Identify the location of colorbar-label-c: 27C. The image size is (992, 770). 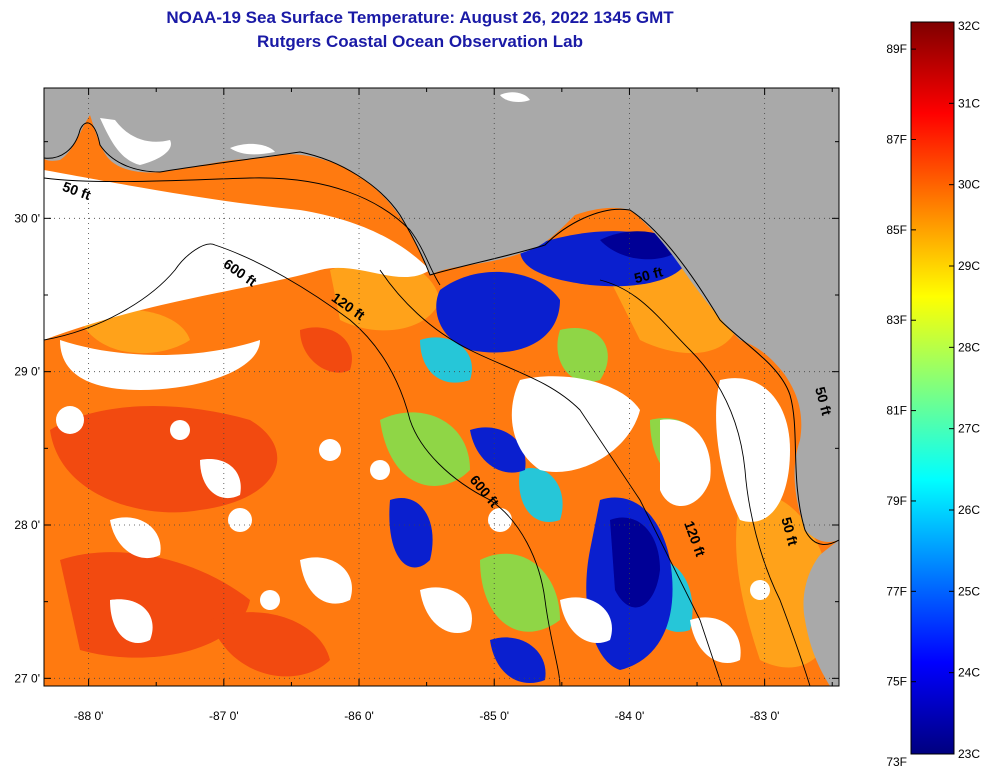
(969, 429).